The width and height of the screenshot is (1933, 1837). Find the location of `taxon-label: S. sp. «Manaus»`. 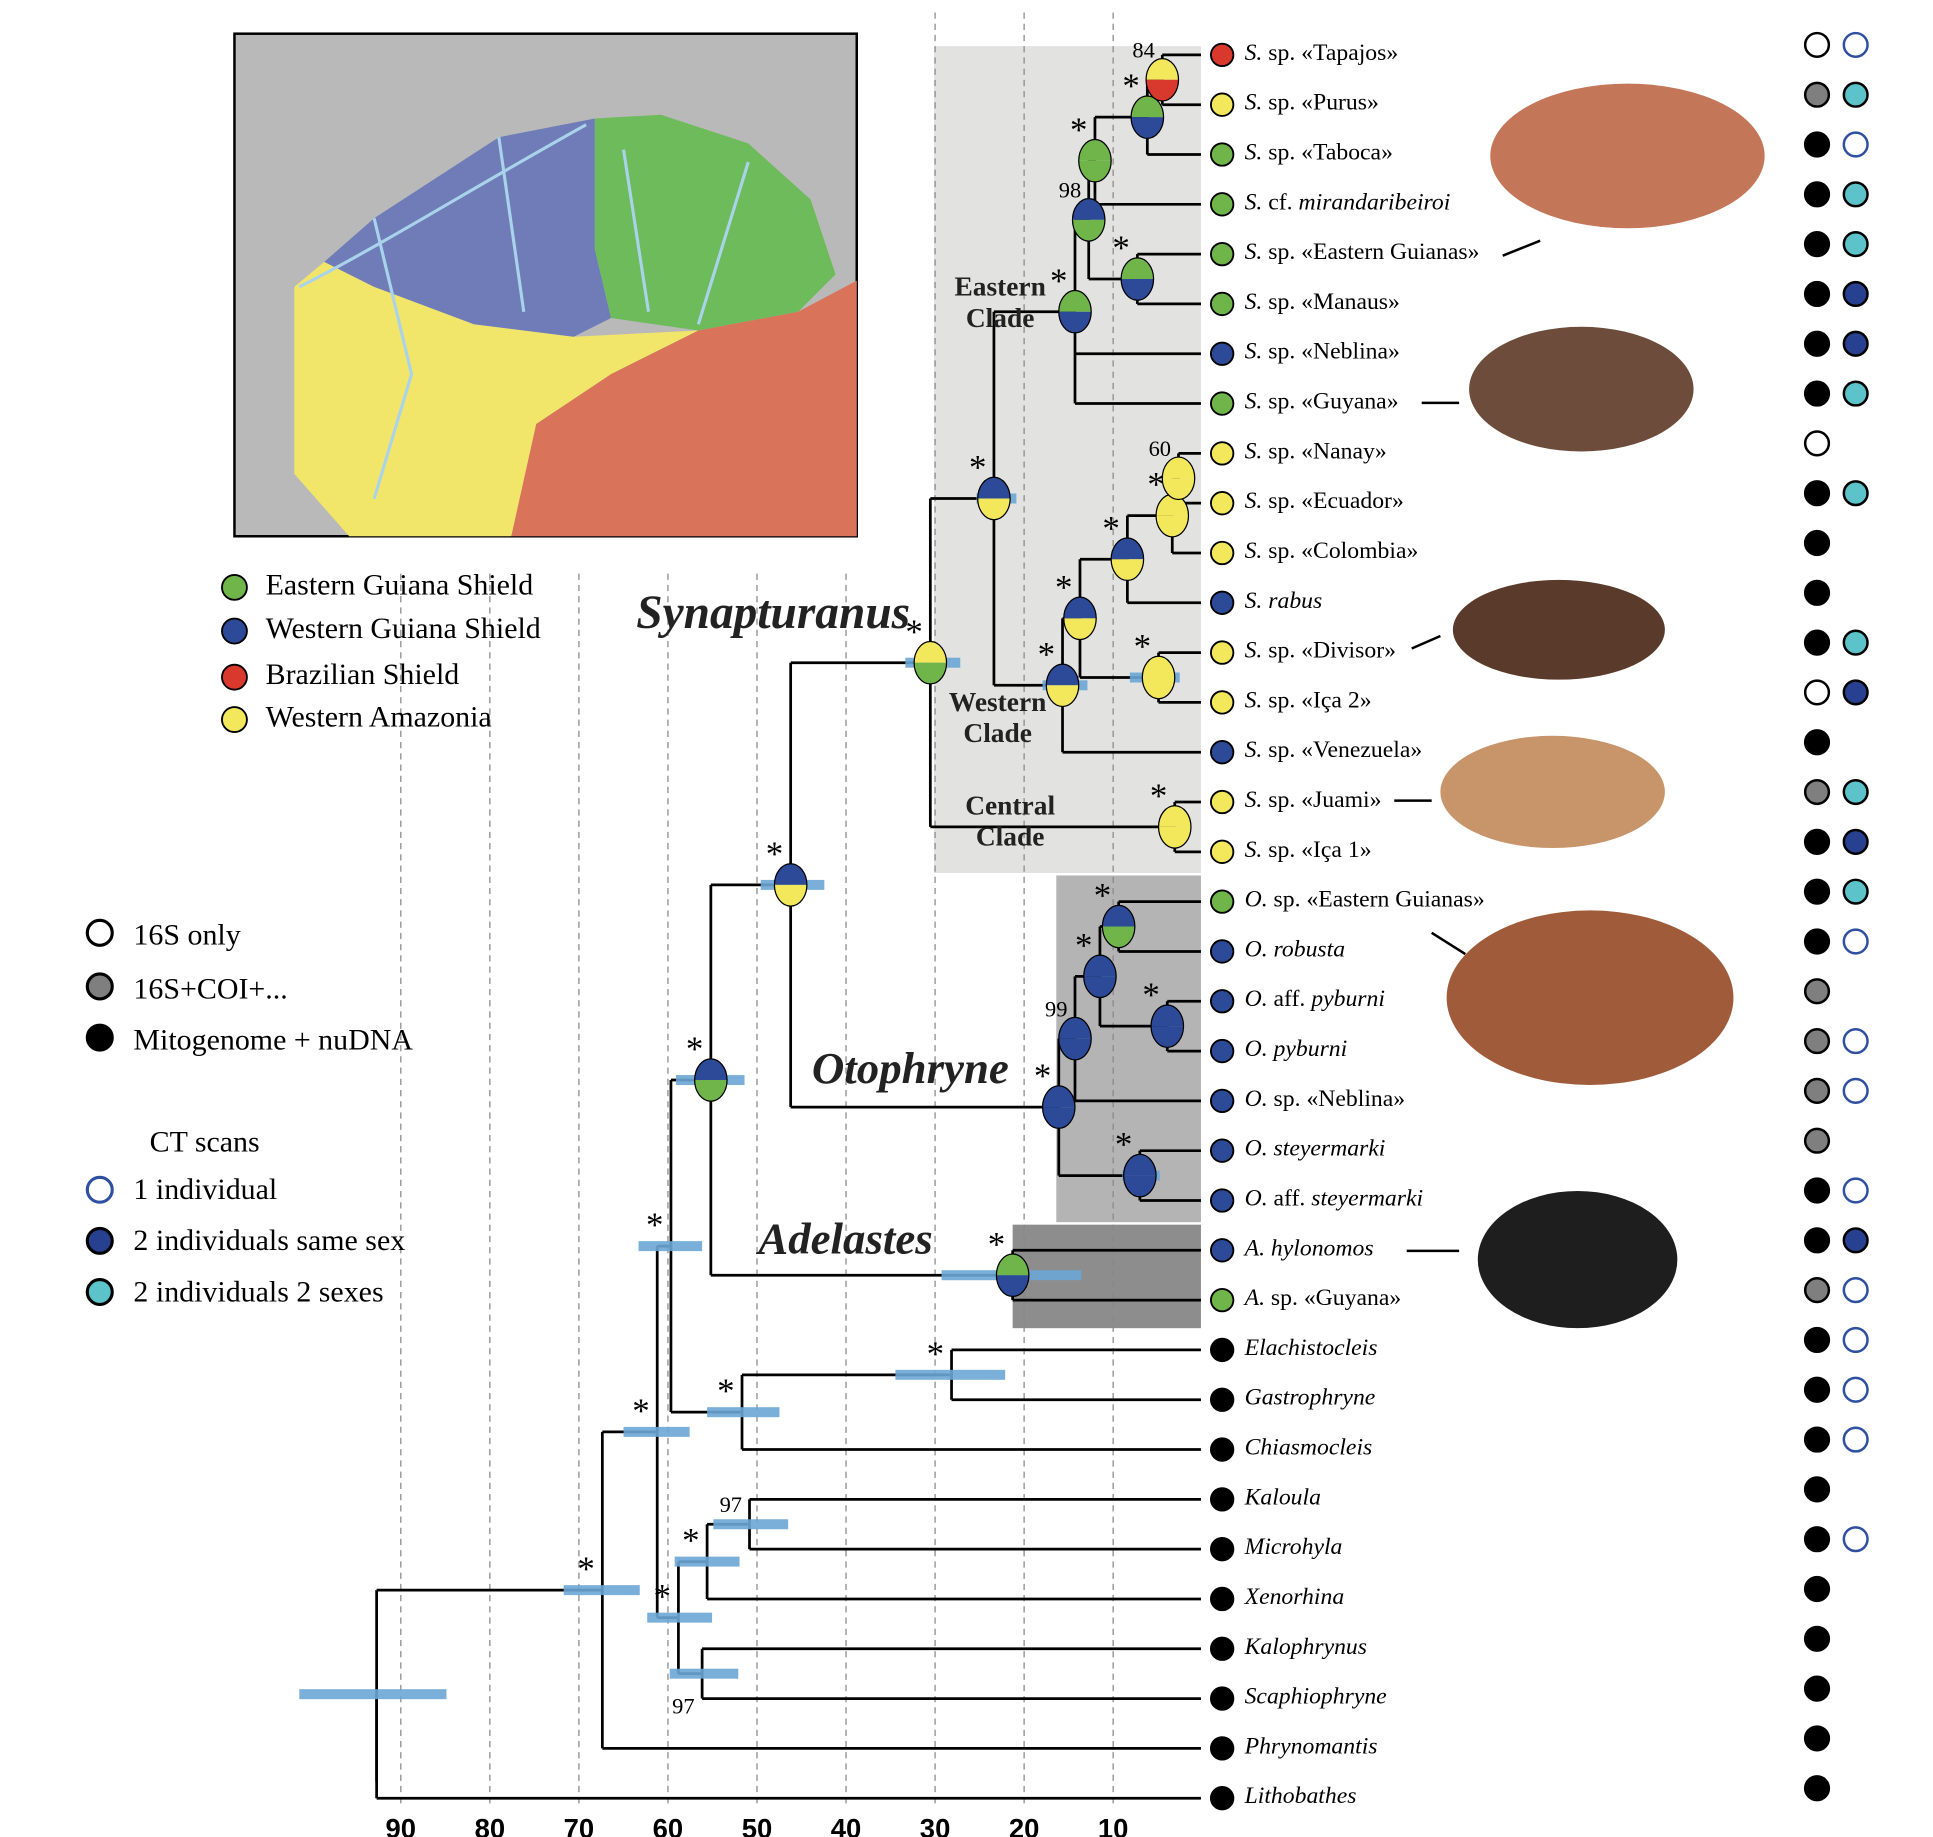

taxon-label: S. sp. «Manaus» is located at coordinates (1322, 302).